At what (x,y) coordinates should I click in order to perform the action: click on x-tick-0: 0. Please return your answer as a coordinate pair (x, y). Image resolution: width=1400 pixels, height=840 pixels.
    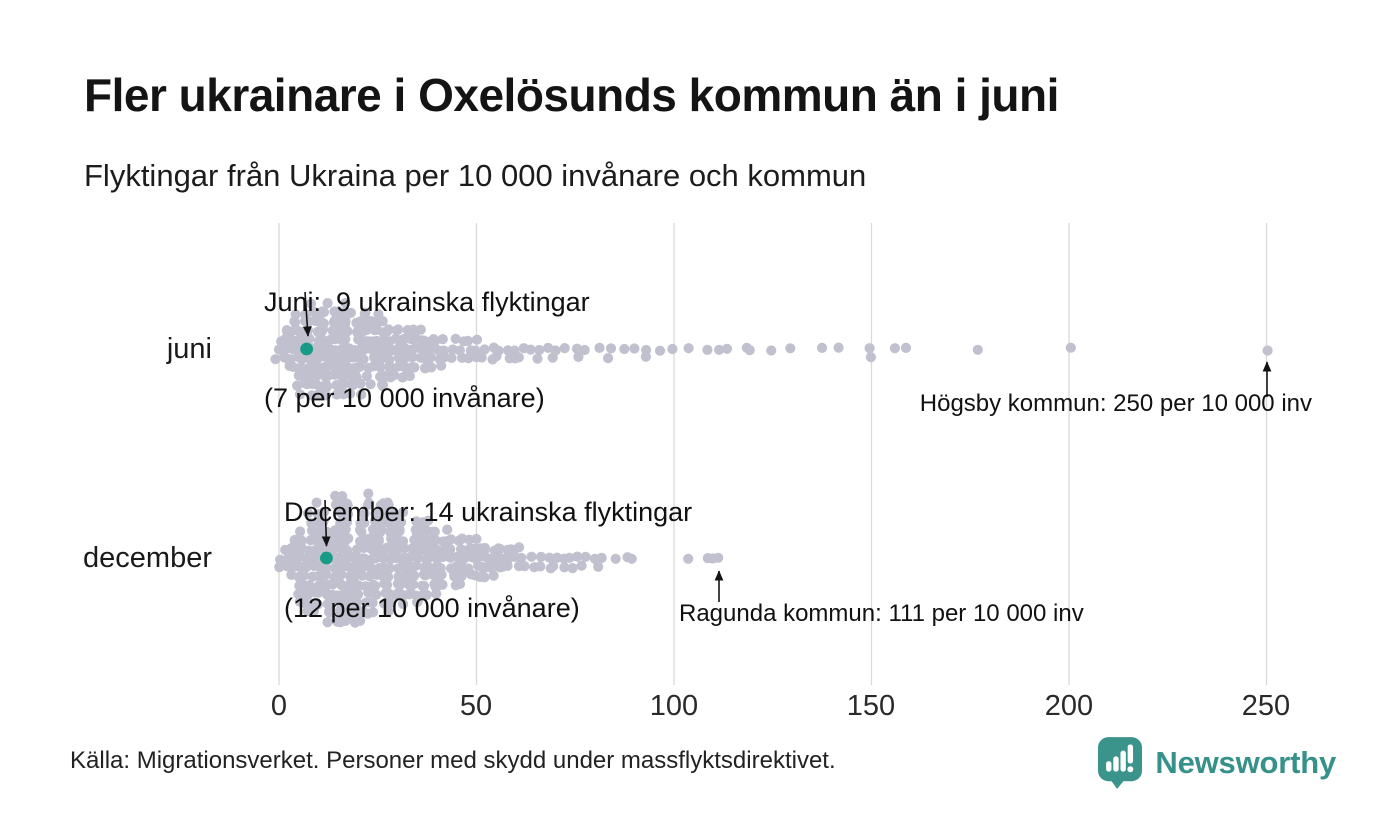
    Looking at the image, I should click on (279, 706).